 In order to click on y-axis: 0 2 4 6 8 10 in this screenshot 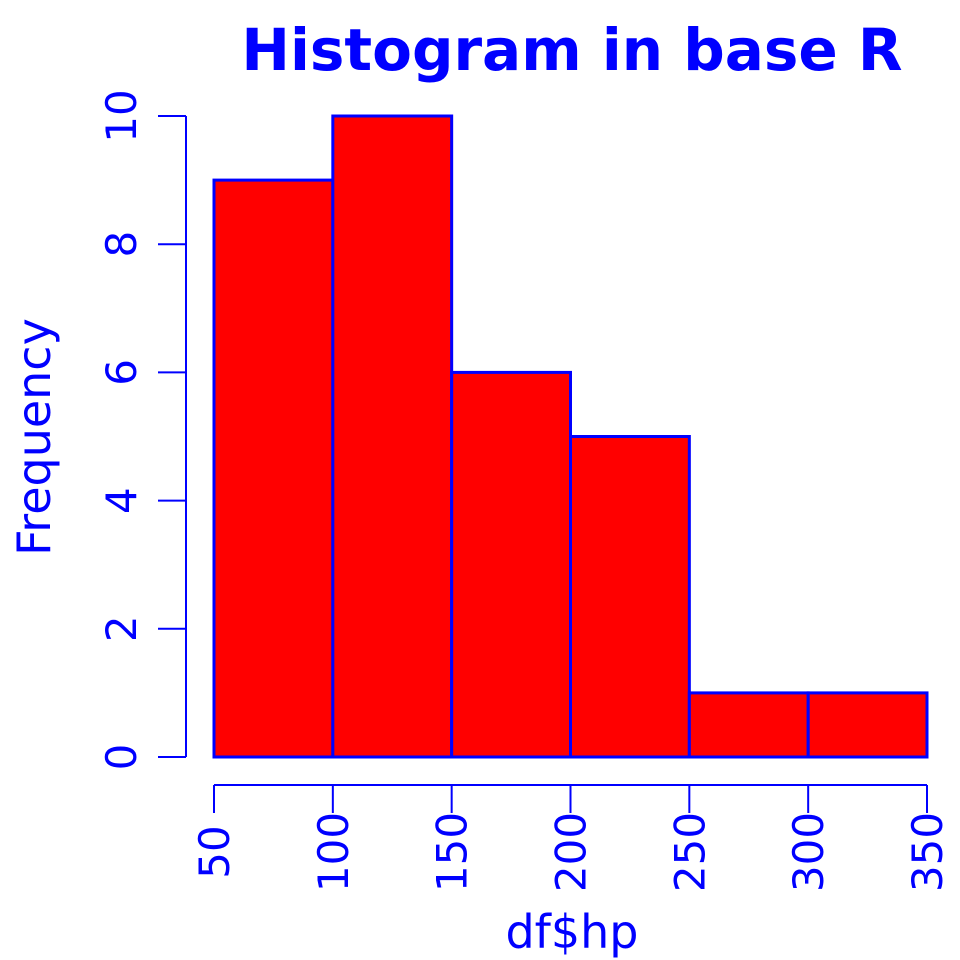, I will do `click(142, 430)`.